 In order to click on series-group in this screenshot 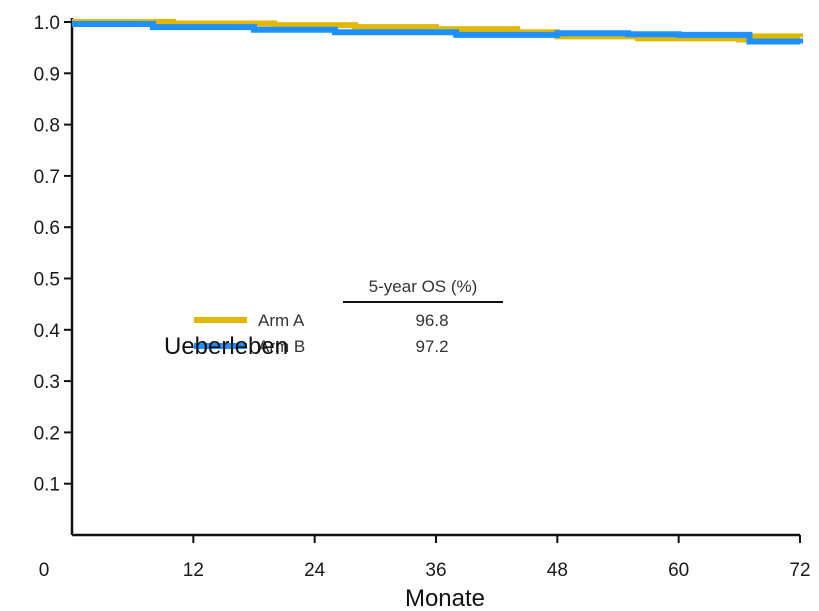, I will do `click(437, 32)`.